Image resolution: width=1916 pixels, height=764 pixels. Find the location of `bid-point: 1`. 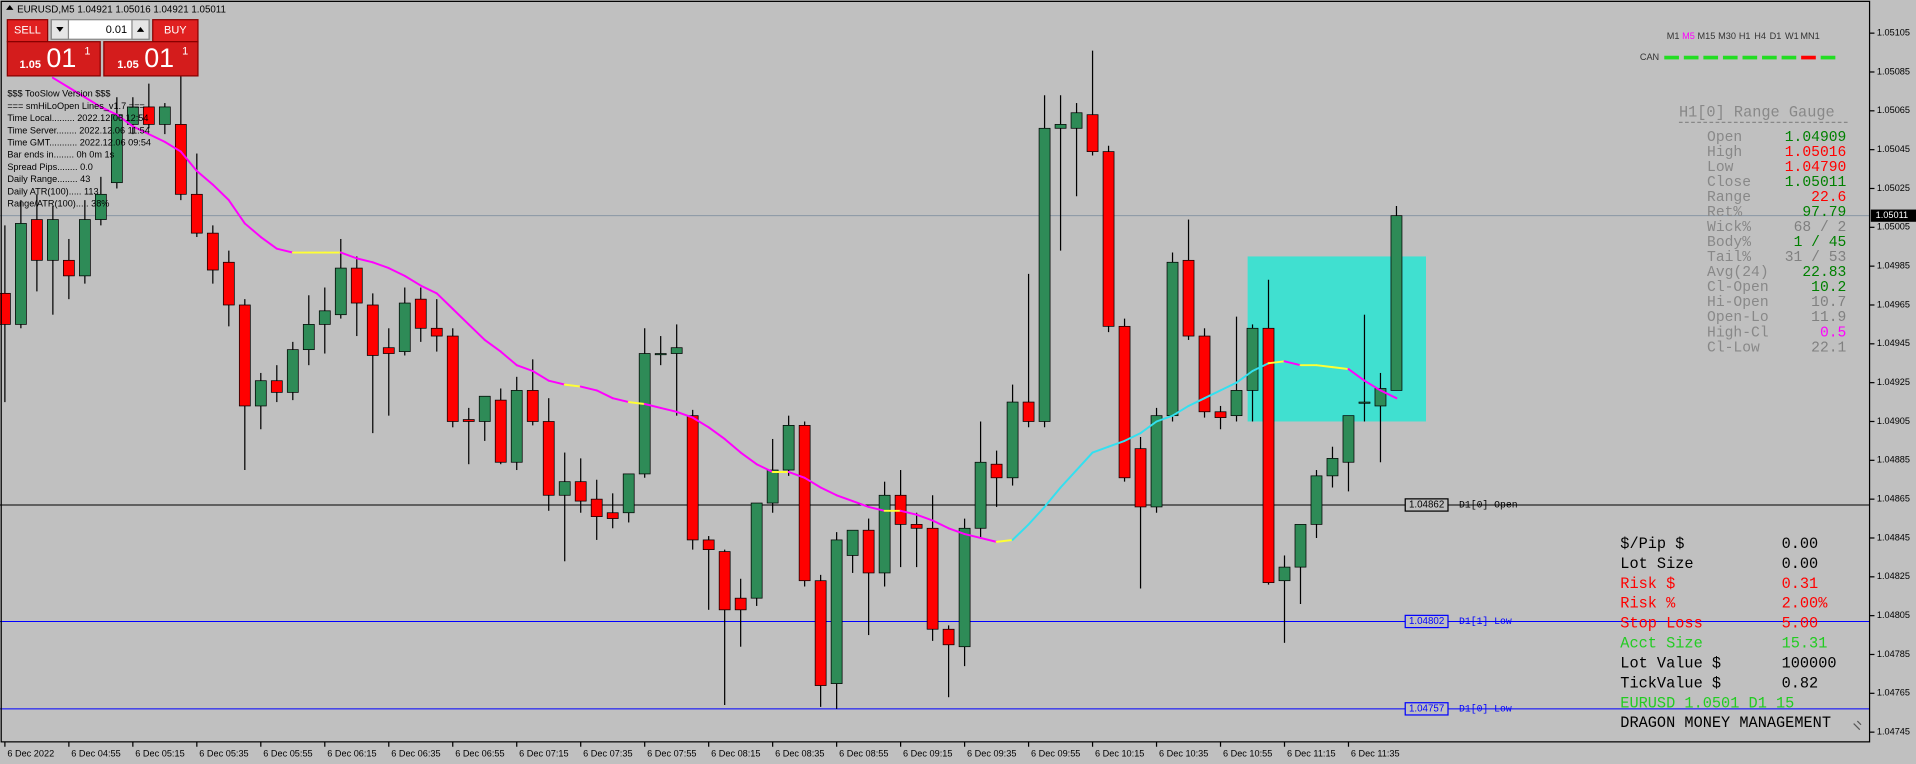

bid-point: 1 is located at coordinates (87, 51).